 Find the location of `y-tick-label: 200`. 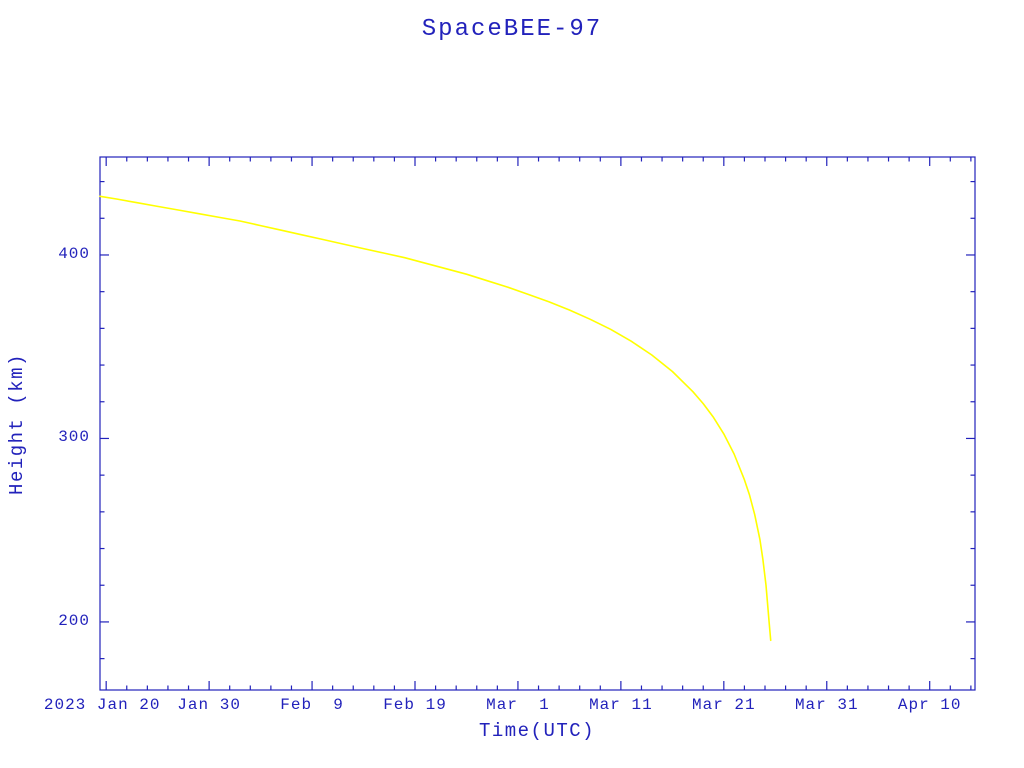

y-tick-label: 200 is located at coordinates (74, 620).